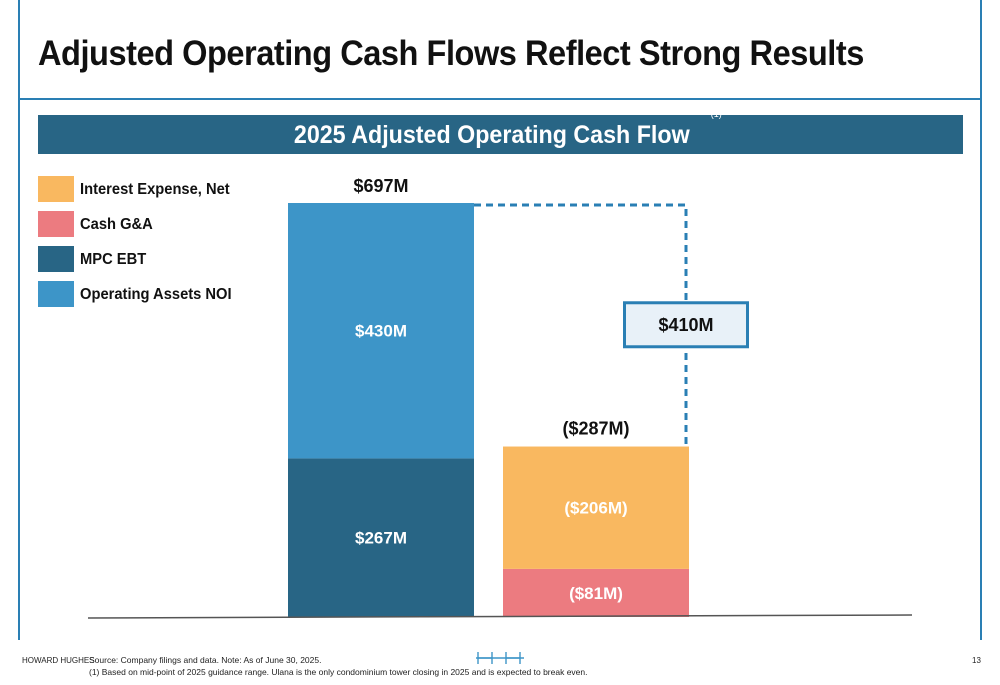  I want to click on legend-label: Interest Expense, Net, so click(155, 189).